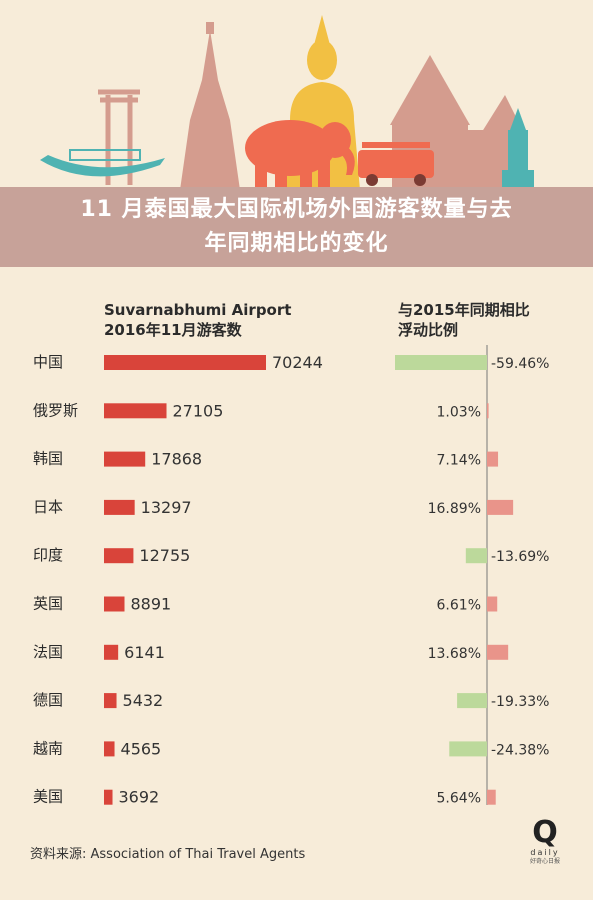 The width and height of the screenshot is (593, 900). What do you see at coordinates (143, 700) in the screenshot?
I see `visitors-value-label: 5432` at bounding box center [143, 700].